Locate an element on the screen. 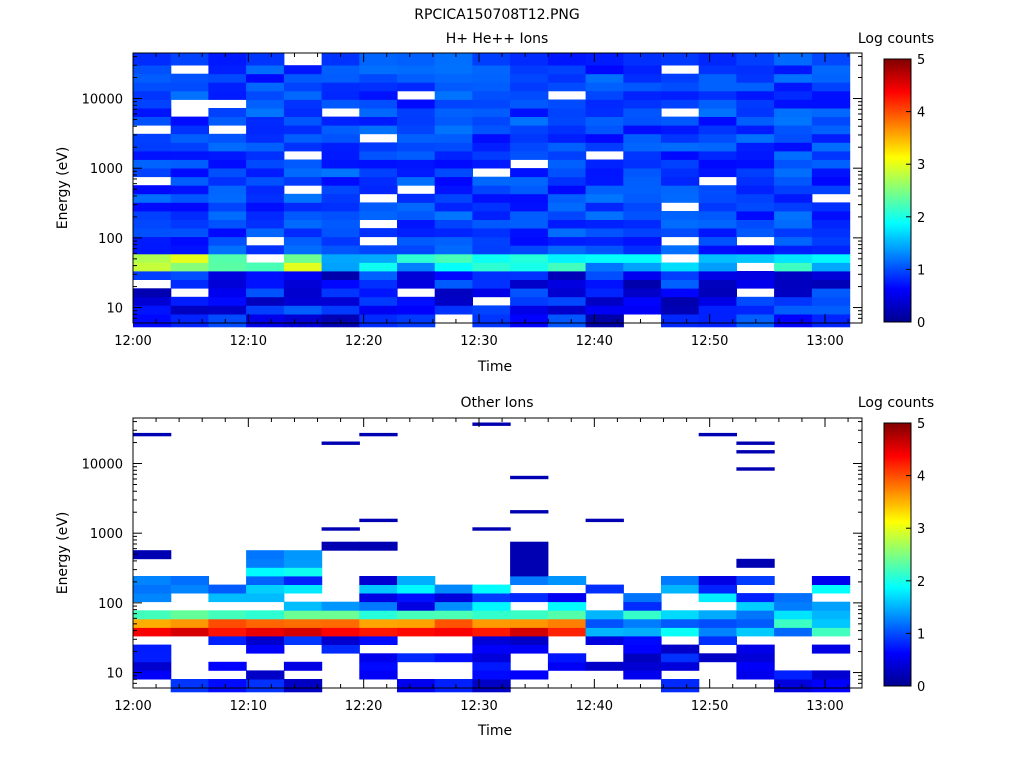  x-tick-label: 12:40 is located at coordinates (594, 341).